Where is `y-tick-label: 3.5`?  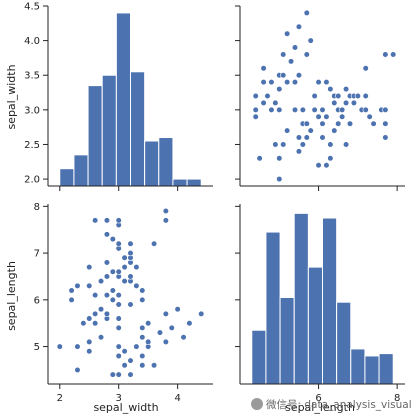
y-tick-label: 3.5 is located at coordinates (32, 76).